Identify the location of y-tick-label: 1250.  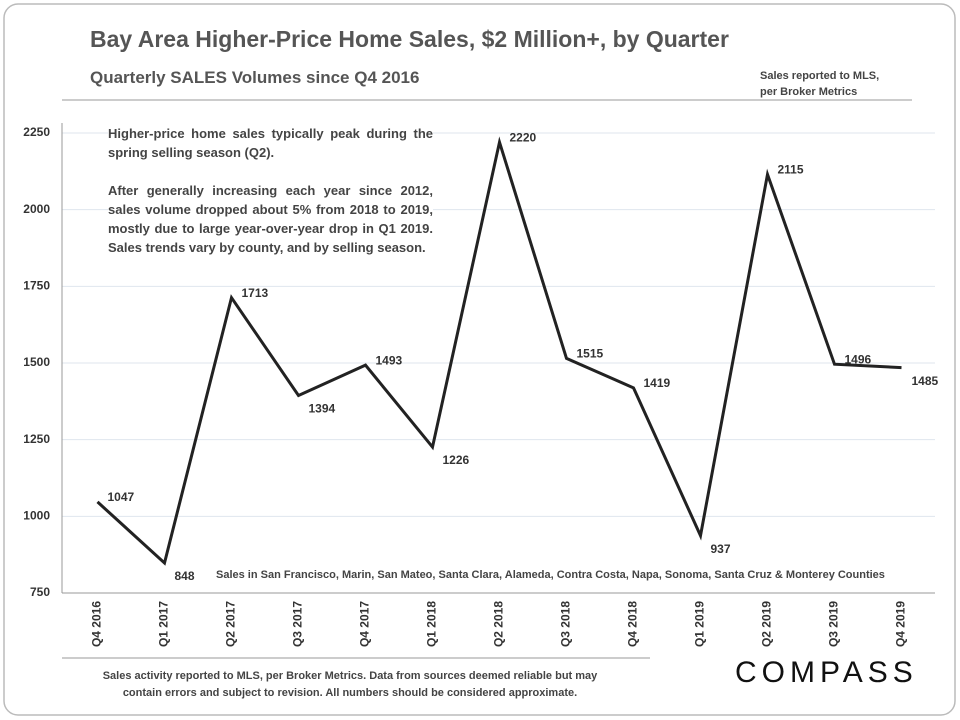
(36, 439).